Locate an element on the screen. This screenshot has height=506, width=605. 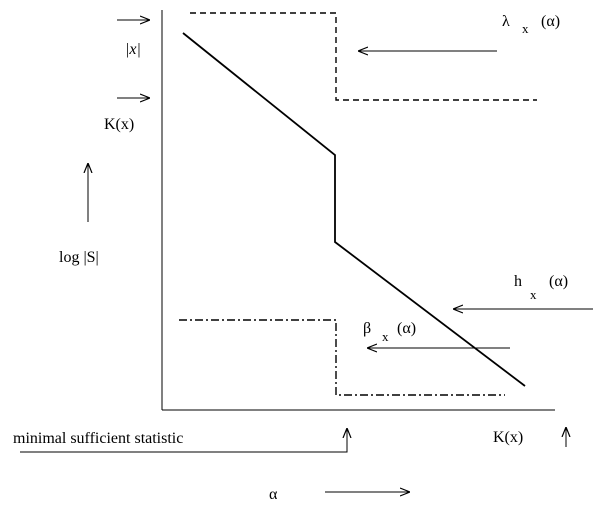
lambda-symbol: λ is located at coordinates (506, 21).